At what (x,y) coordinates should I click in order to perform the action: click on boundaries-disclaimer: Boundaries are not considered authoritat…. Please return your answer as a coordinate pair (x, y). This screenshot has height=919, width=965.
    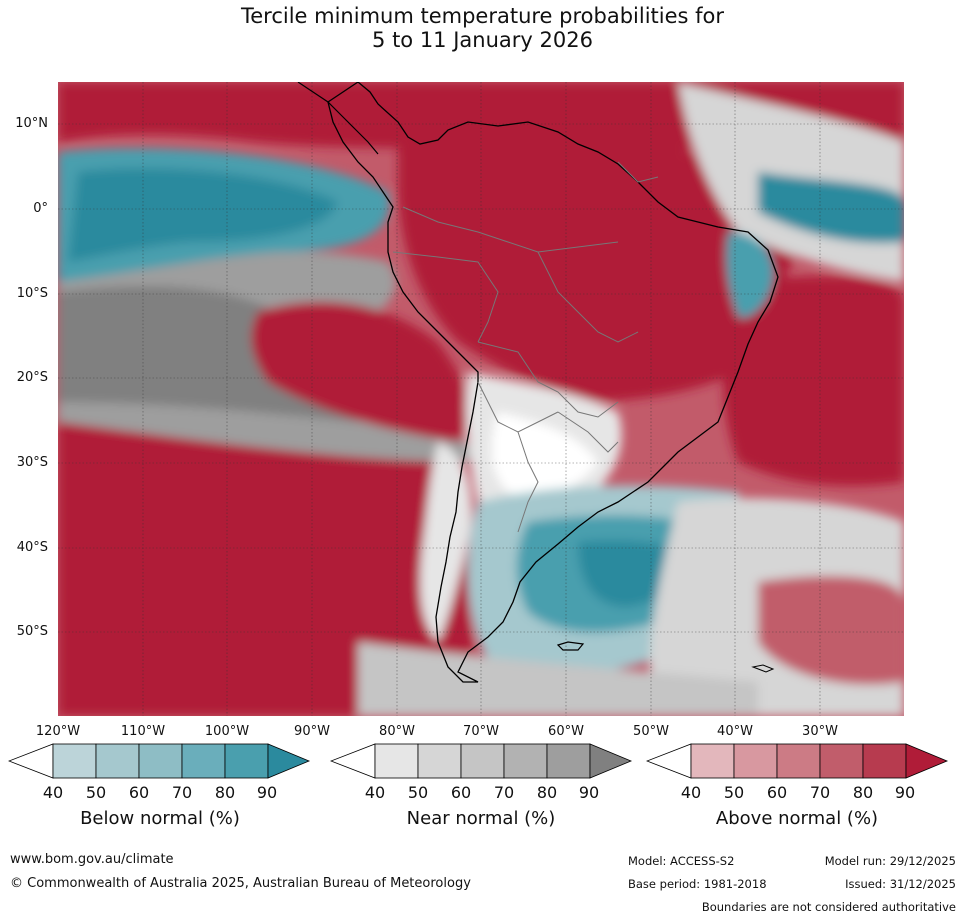
    Looking at the image, I should click on (828, 907).